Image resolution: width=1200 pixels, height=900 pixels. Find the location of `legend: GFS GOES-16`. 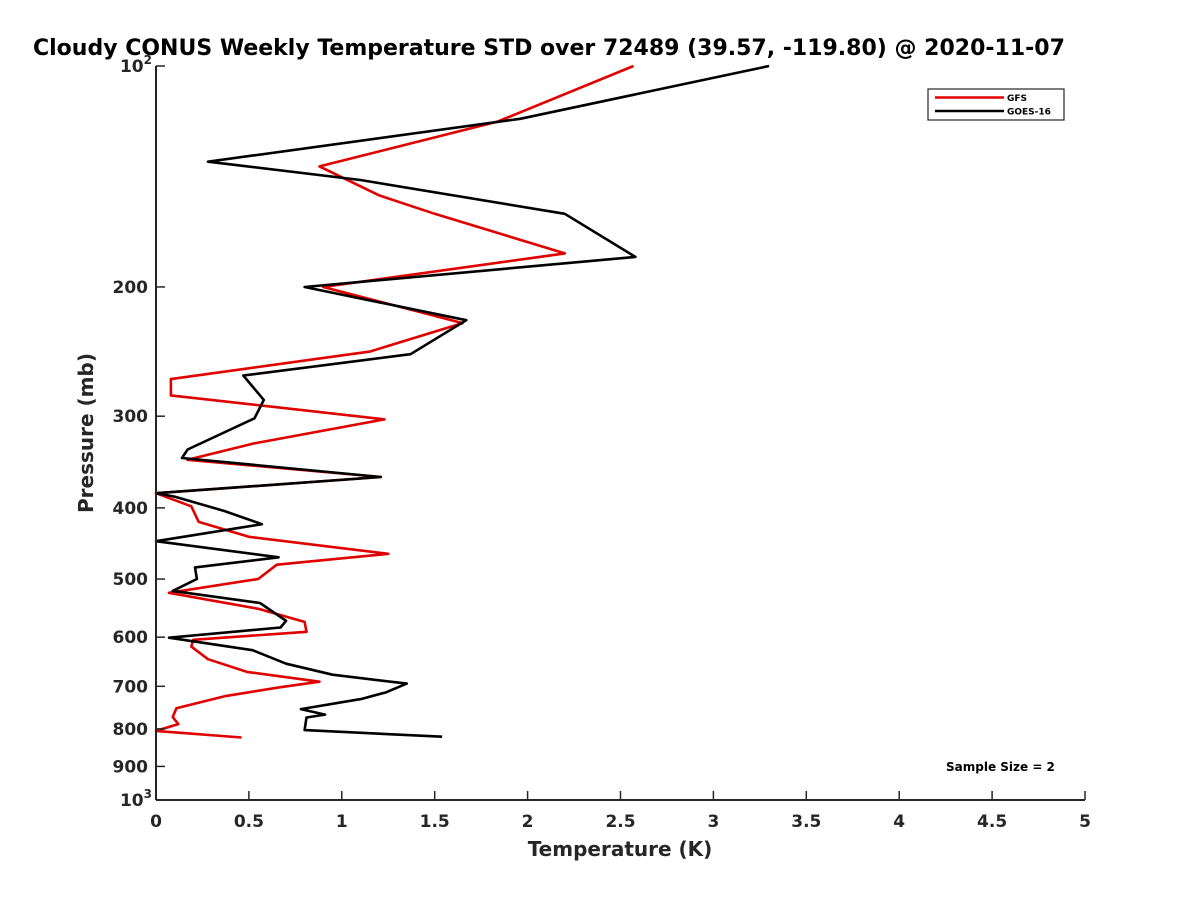

legend: GFS GOES-16 is located at coordinates (996, 104).